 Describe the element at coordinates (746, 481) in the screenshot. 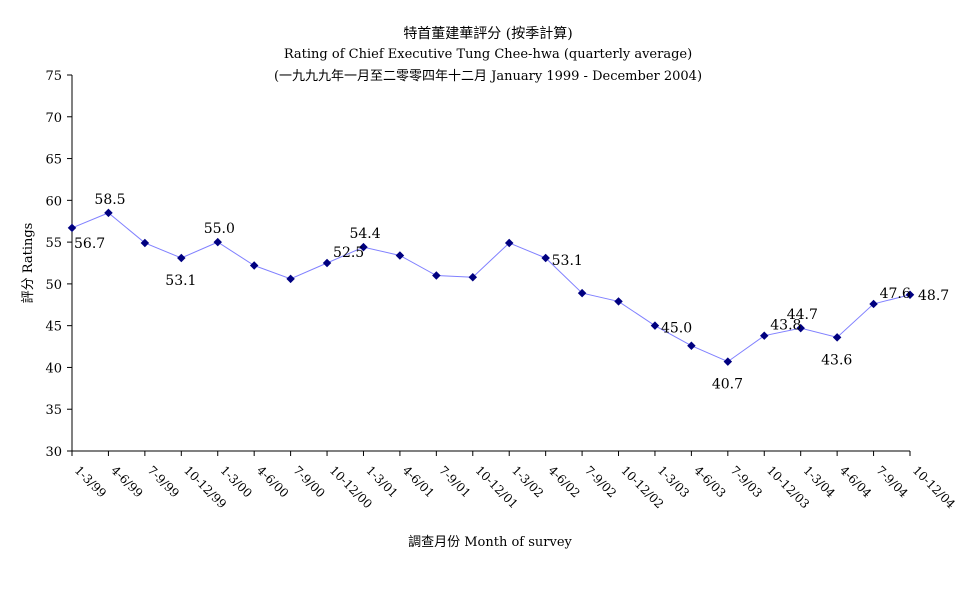

I see `x-tick-label: 7-9/03` at that location.